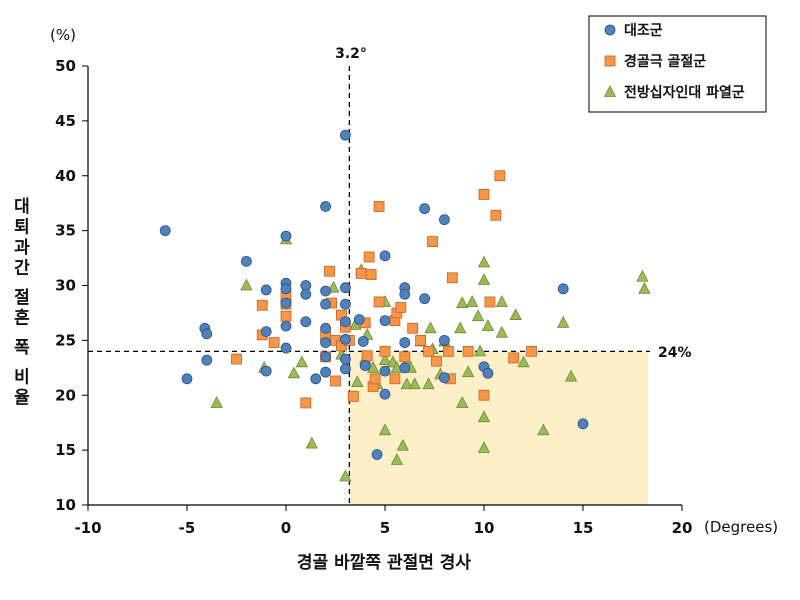 The height and width of the screenshot is (600, 800). Describe the element at coordinates (22, 318) in the screenshot. I see `y-axis-title-char: 흔` at that location.